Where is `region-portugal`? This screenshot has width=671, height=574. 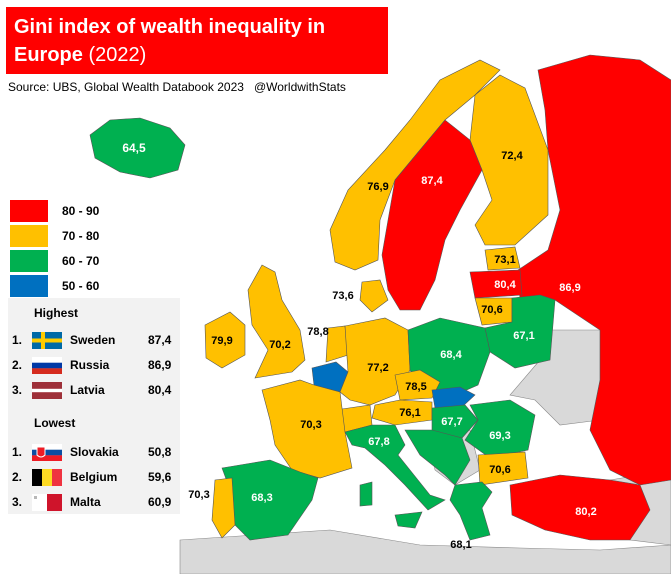 region-portugal is located at coordinates (223, 508).